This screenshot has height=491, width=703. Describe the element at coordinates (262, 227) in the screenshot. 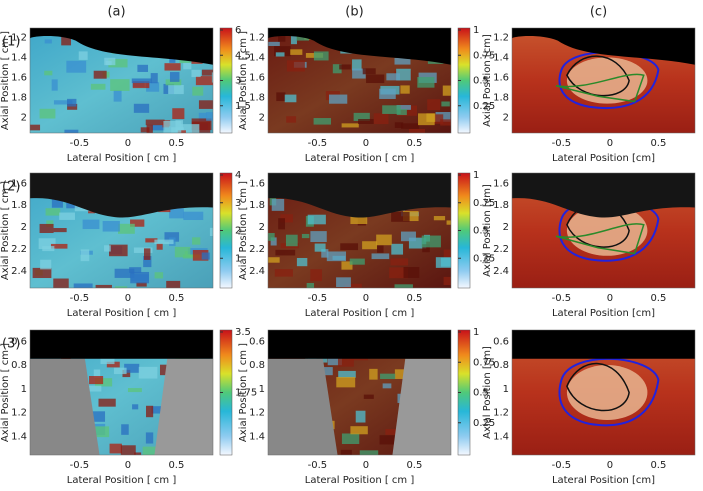

I see `y-tick-label: 2` at that location.